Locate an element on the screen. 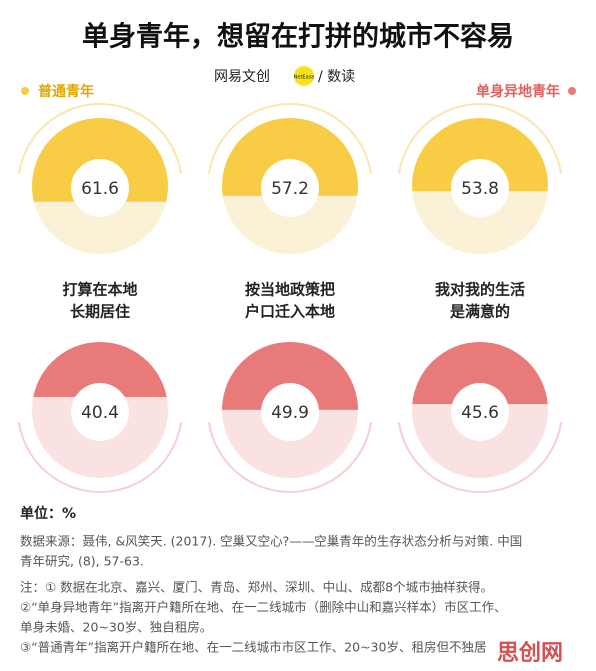  logo-text: NetEase is located at coordinates (304, 78).